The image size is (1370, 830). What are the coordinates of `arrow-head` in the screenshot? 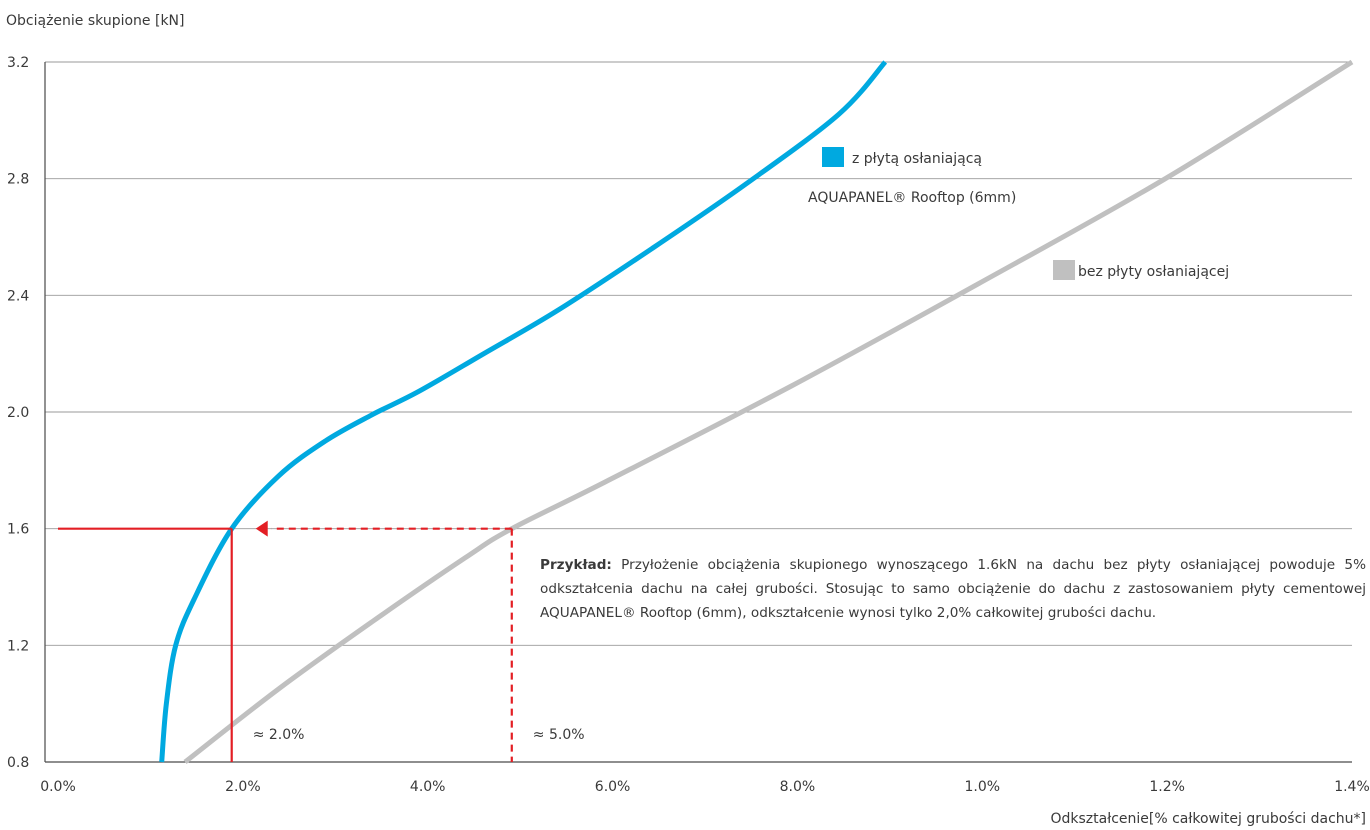 It's located at (261, 528).